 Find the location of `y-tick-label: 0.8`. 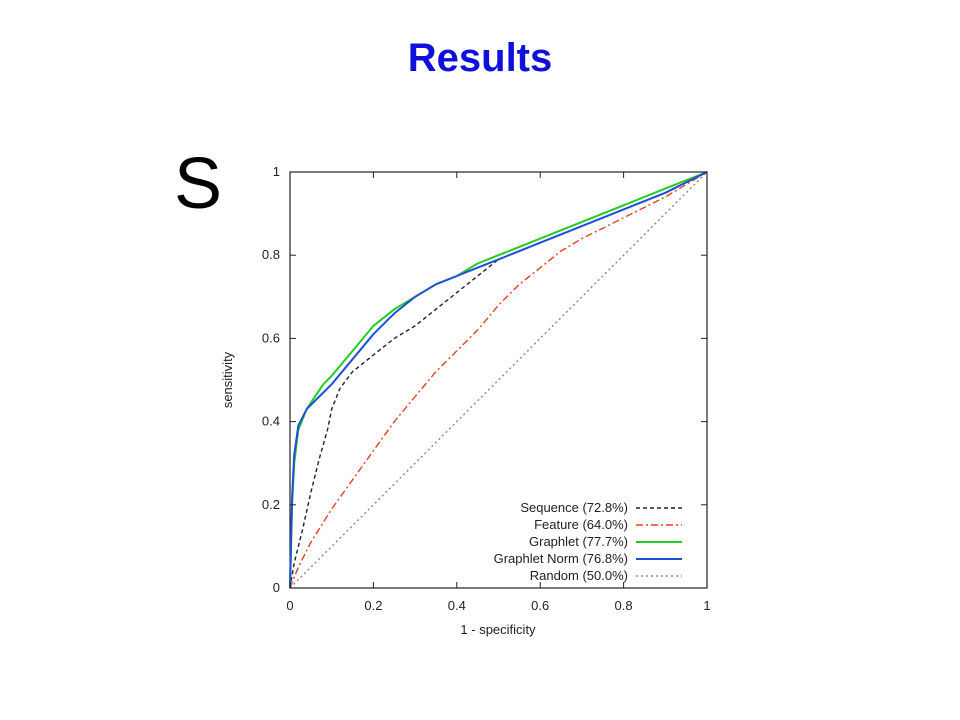

y-tick-label: 0.8 is located at coordinates (271, 254).